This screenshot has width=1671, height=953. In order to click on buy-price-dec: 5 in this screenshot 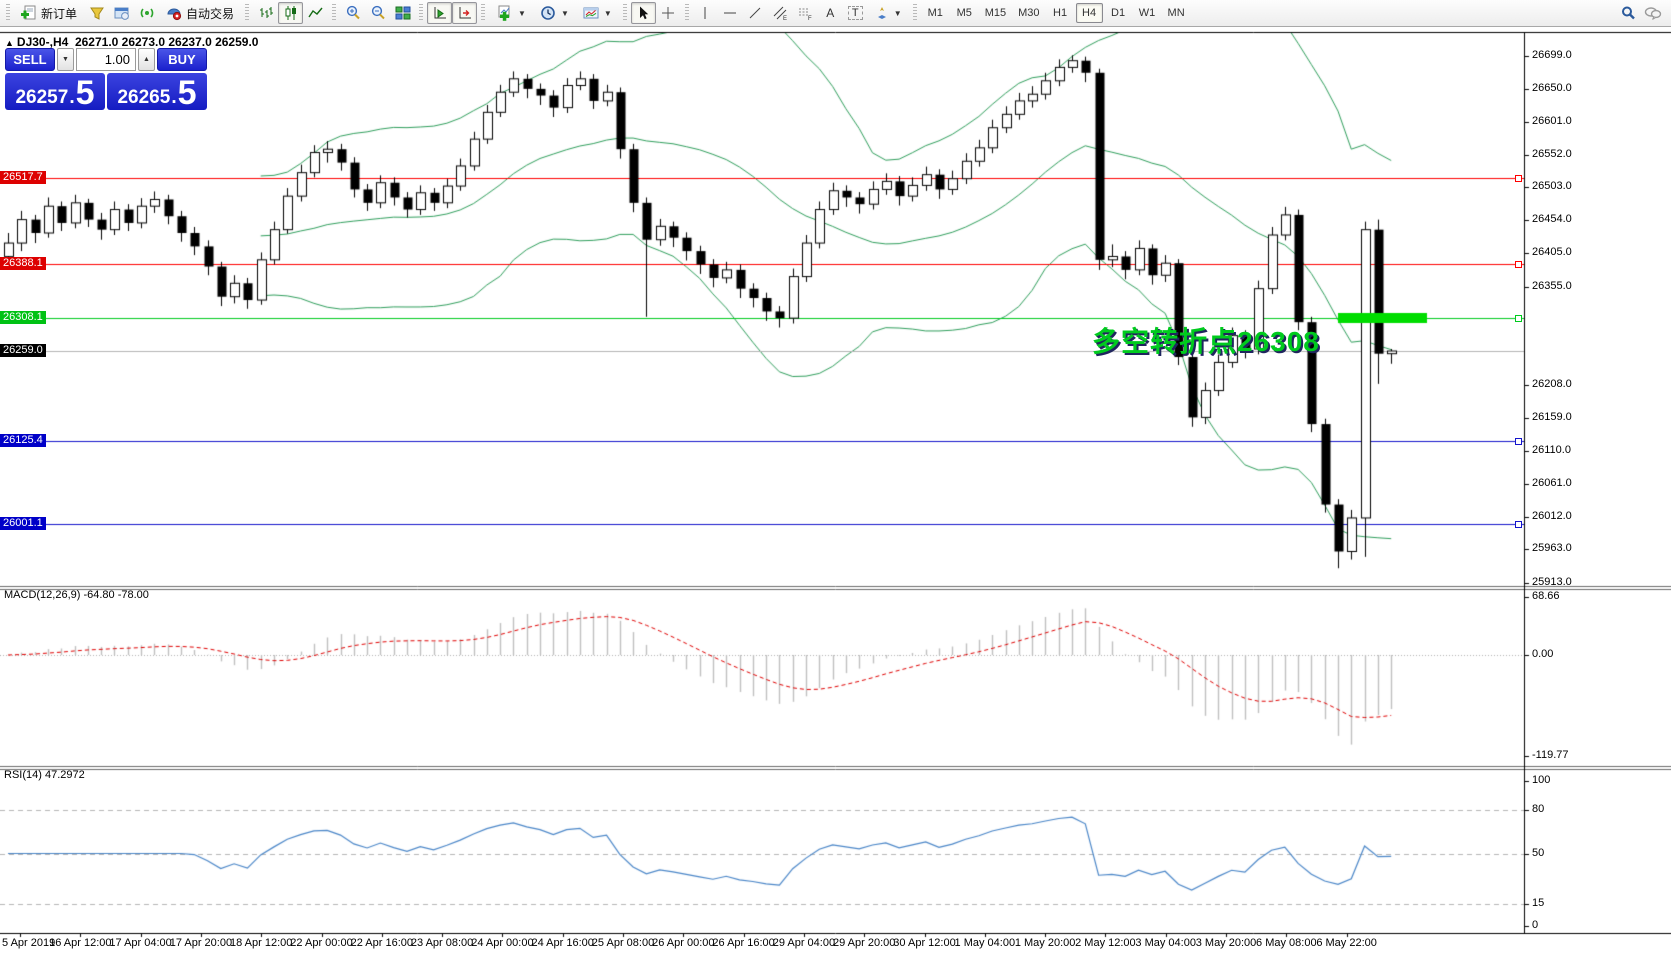, I will do `click(187, 92)`.